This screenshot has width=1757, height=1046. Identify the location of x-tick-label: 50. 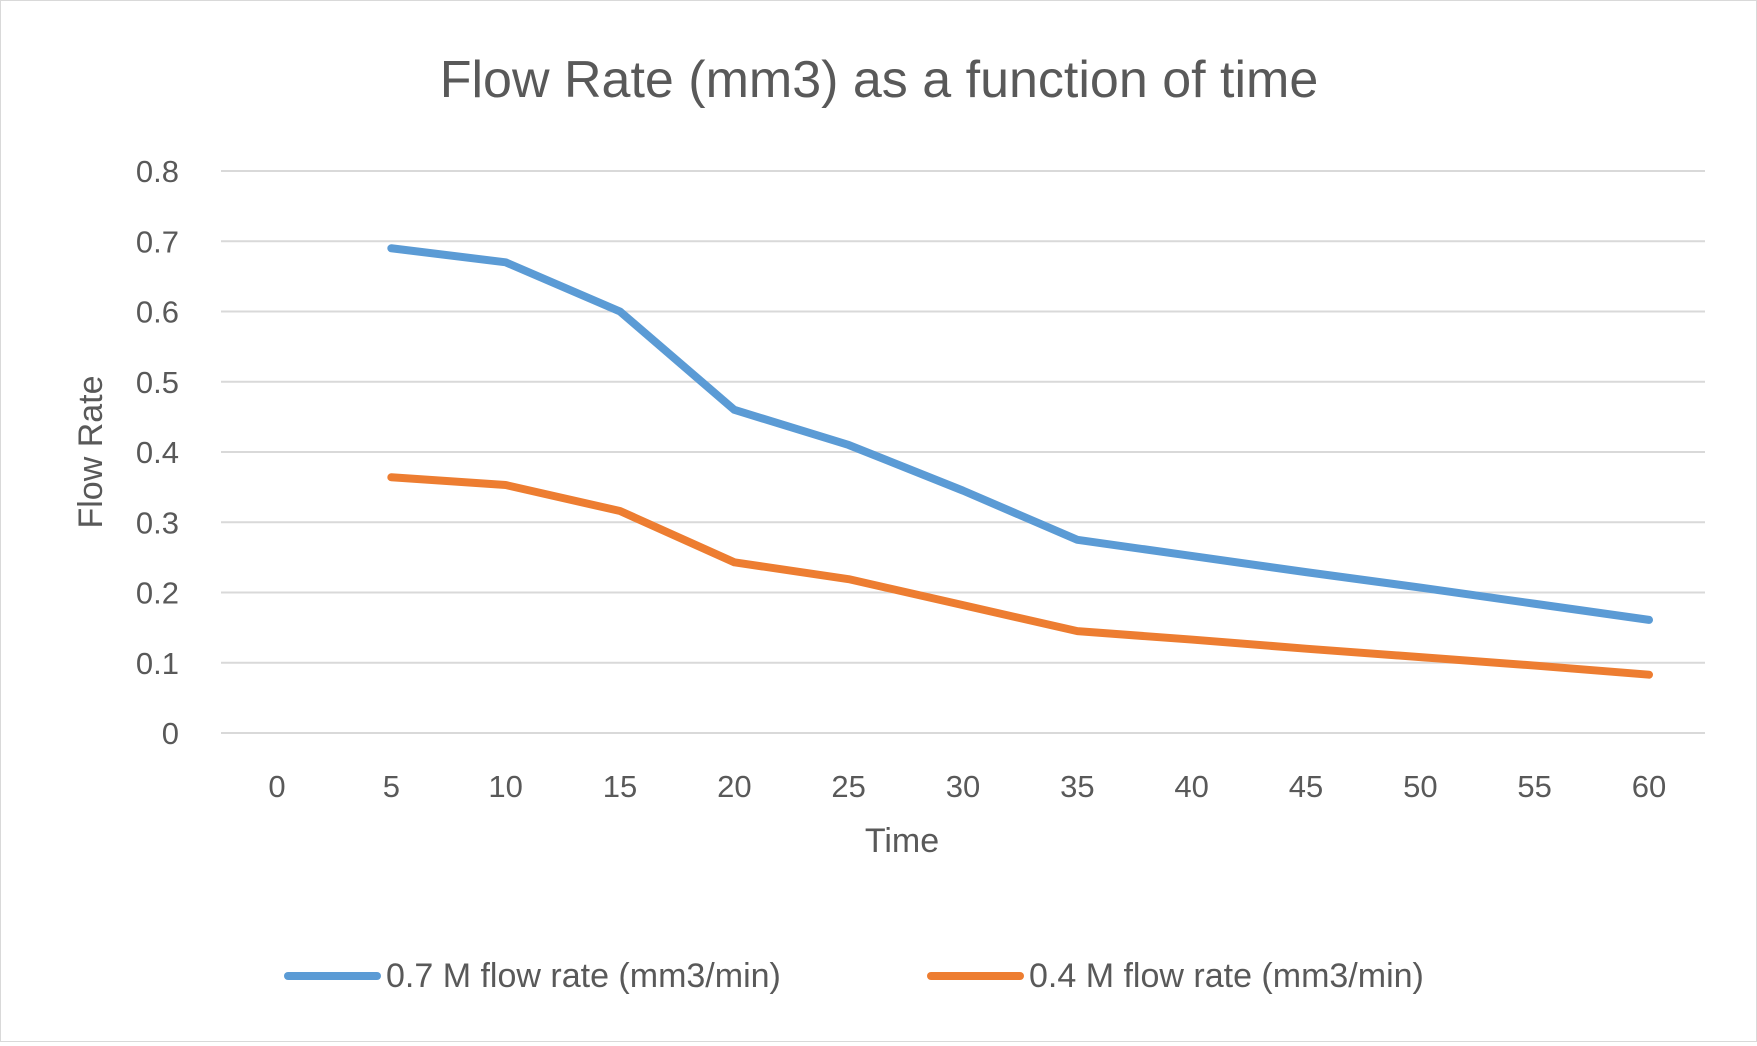
(1420, 786).